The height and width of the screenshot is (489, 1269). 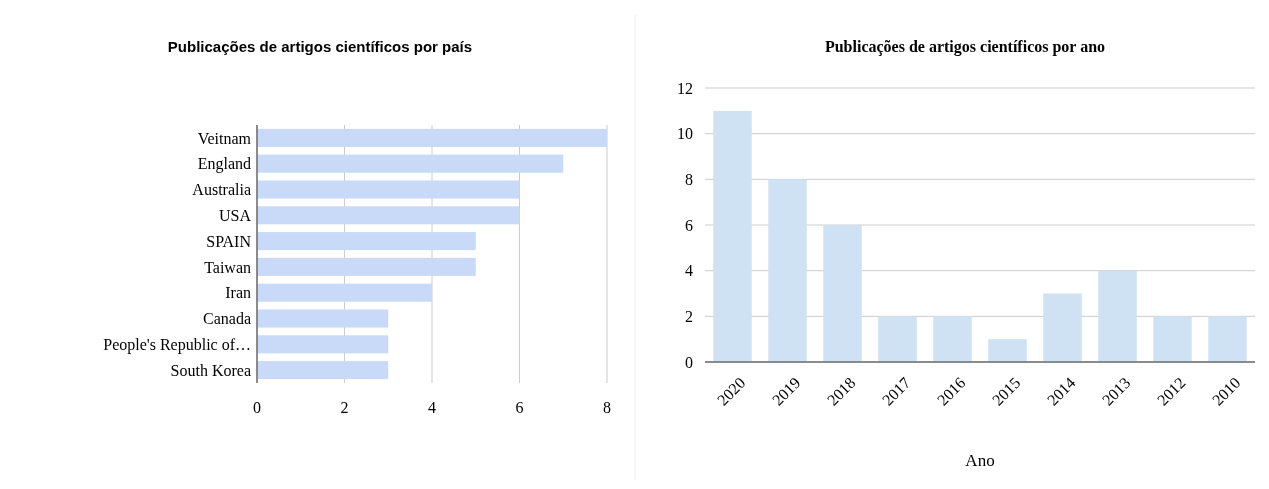 I want to click on x-tick-label: 2, so click(x=344, y=407).